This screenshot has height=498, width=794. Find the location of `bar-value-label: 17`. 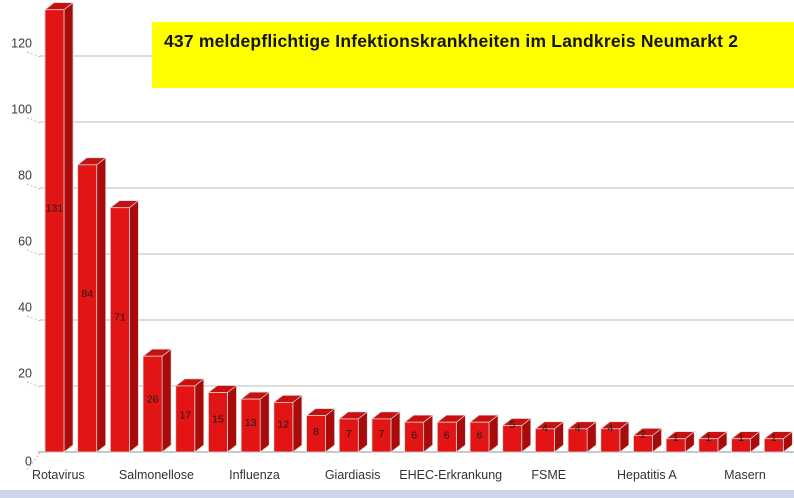

bar-value-label: 17 is located at coordinates (185, 416).